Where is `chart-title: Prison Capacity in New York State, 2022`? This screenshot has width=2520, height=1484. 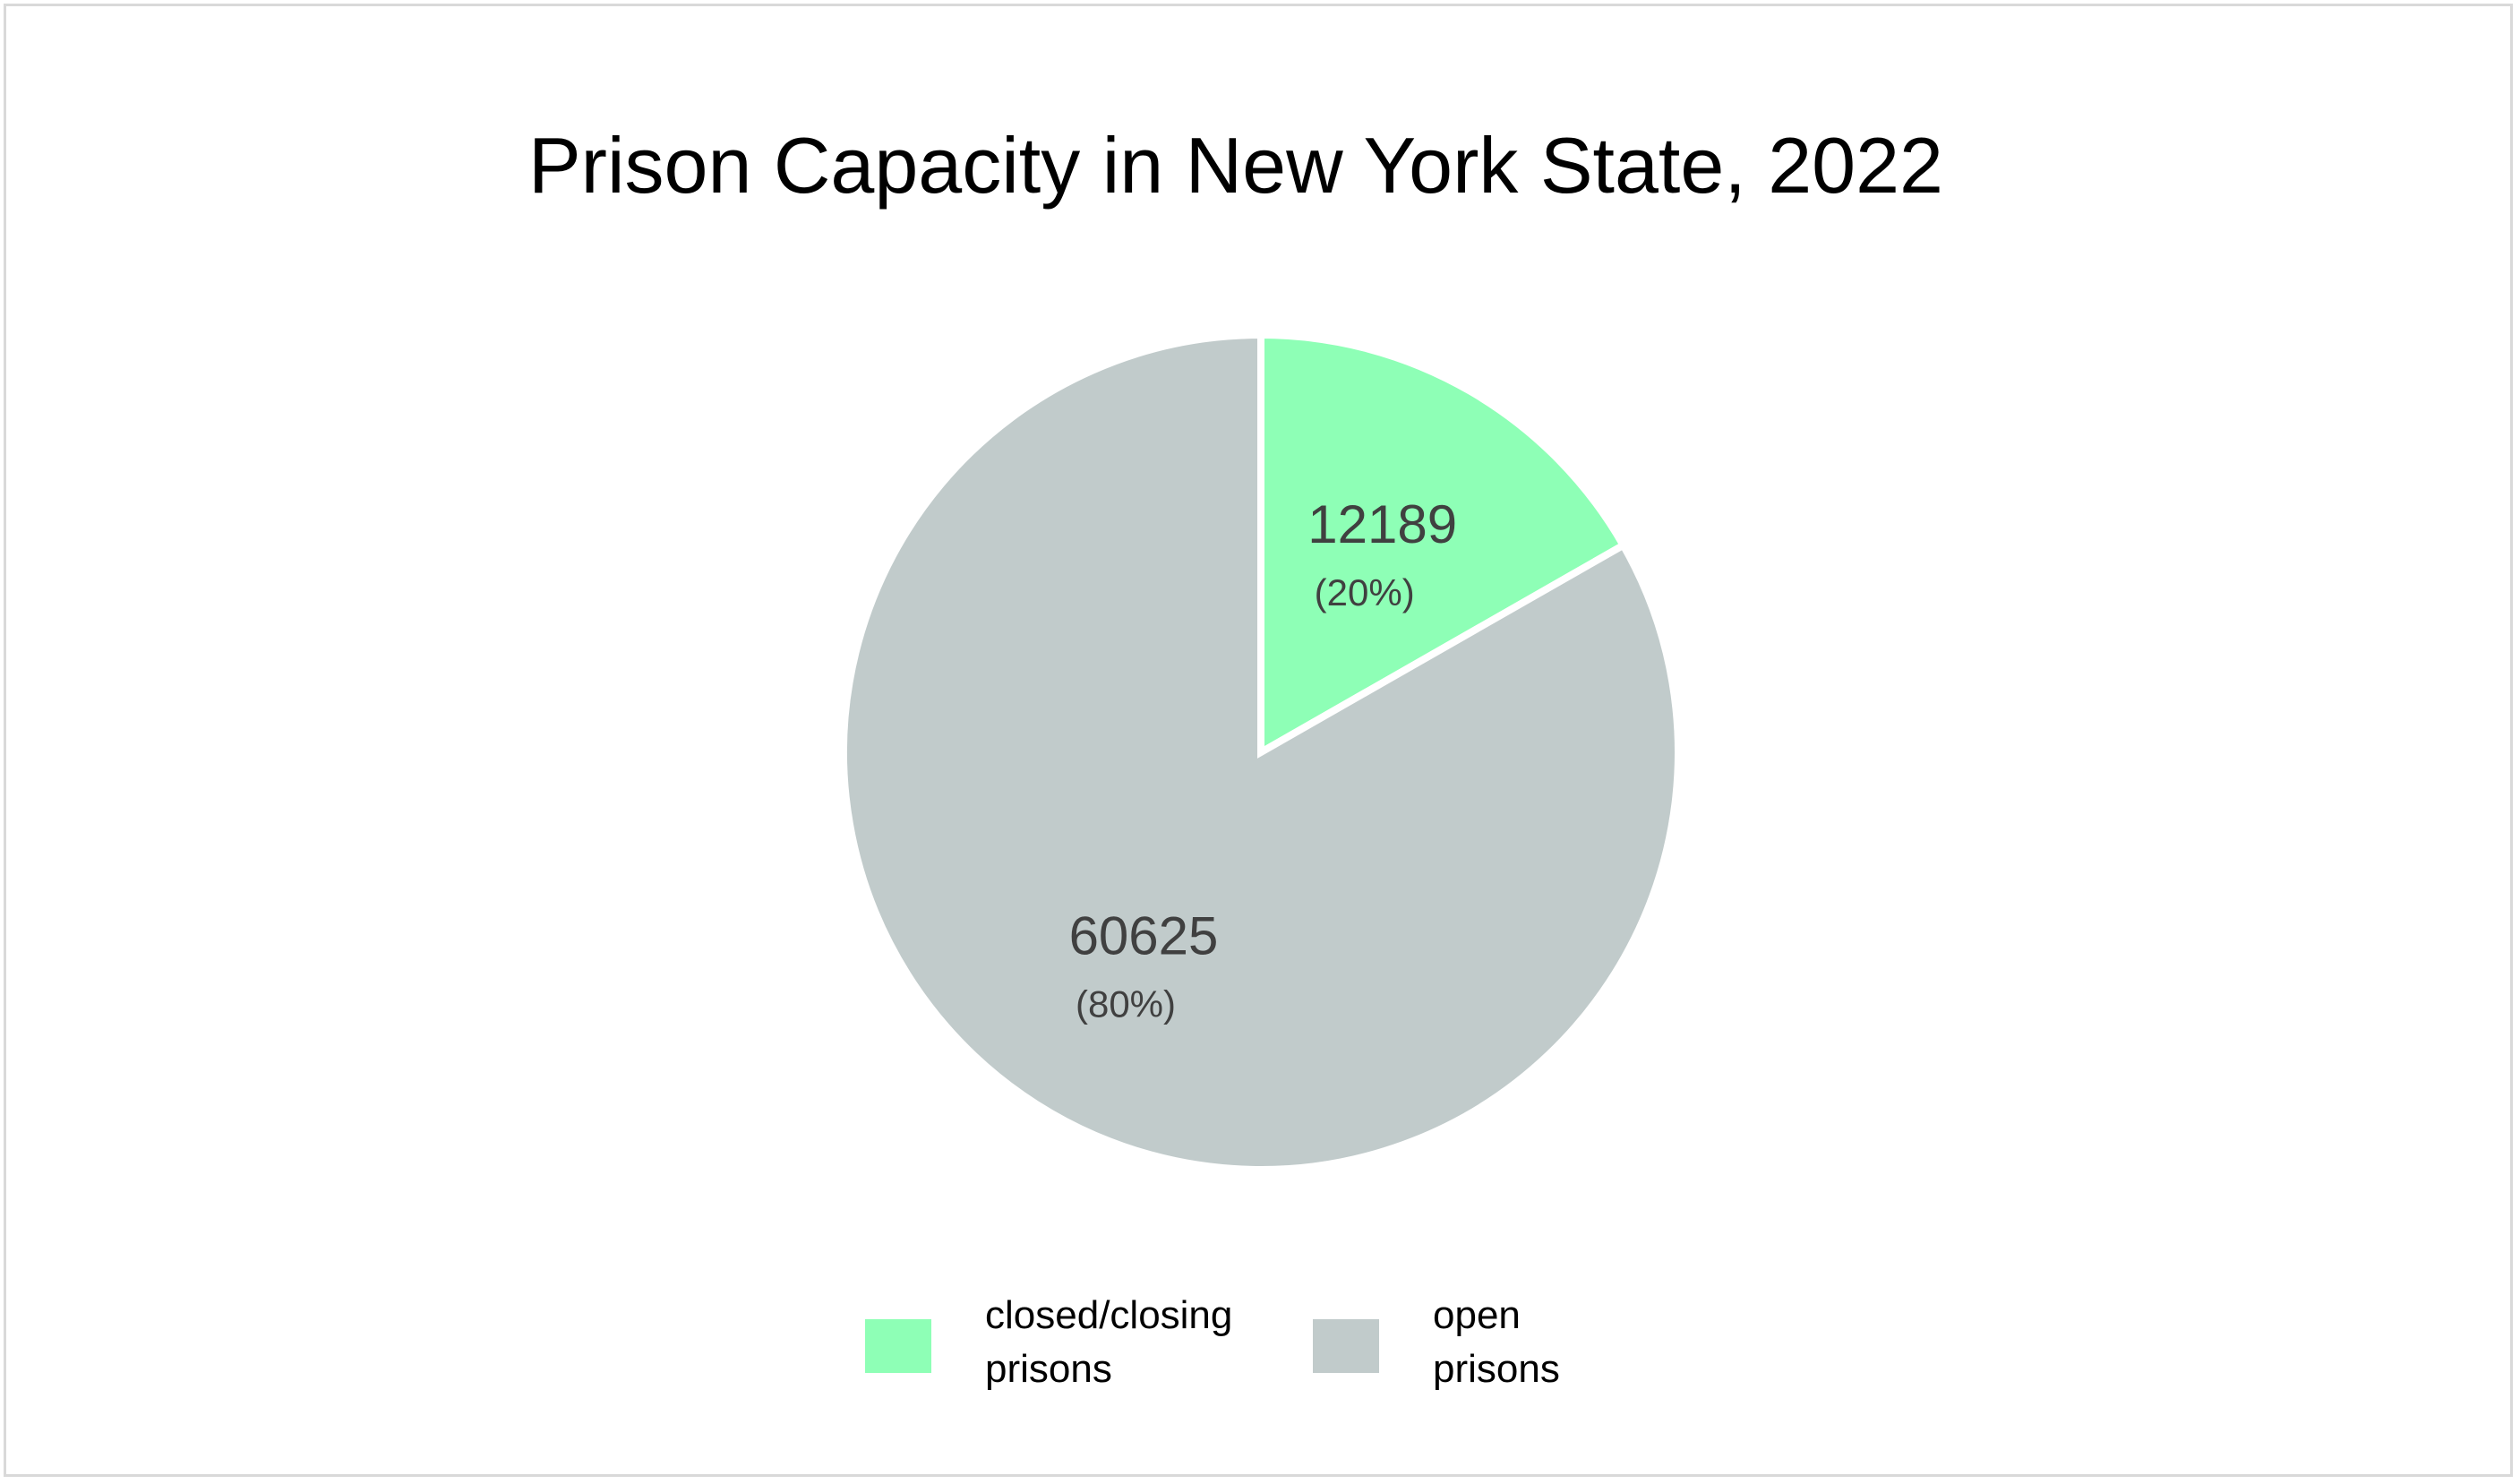
chart-title: Prison Capacity in New York State, 2022 is located at coordinates (1235, 165).